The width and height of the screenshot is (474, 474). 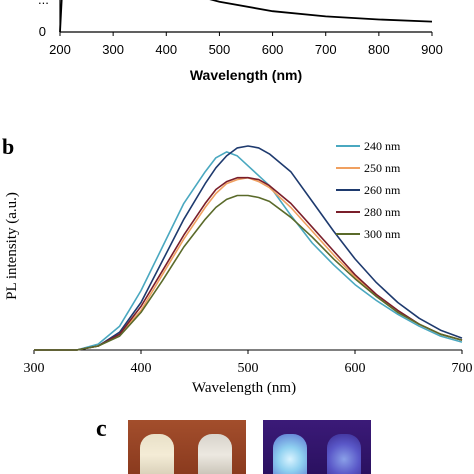 I want to click on panel-a-absorbance-curve, so click(x=246, y=16).